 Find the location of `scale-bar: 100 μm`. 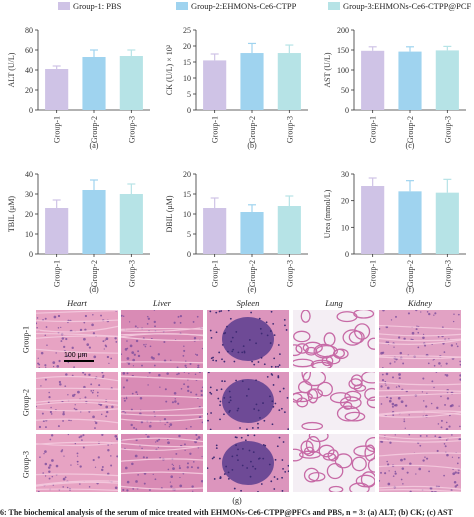

scale-bar: 100 μm is located at coordinates (79, 357).